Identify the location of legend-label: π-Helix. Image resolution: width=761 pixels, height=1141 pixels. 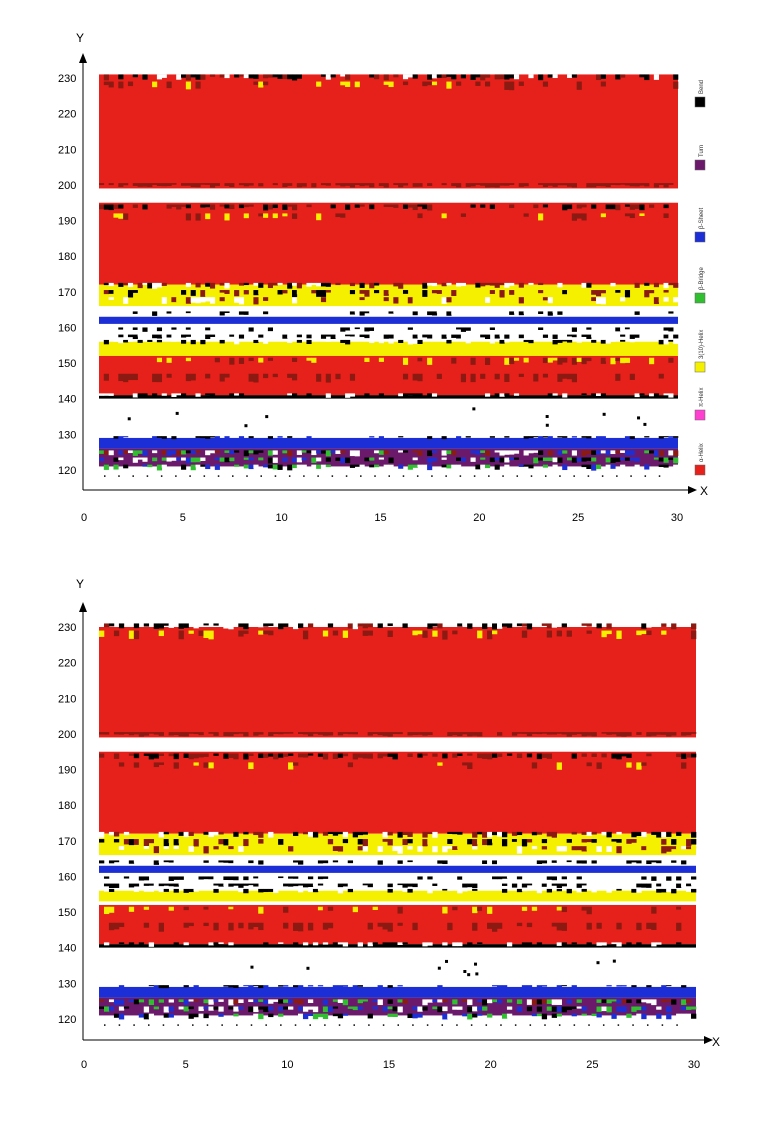
(702, 397).